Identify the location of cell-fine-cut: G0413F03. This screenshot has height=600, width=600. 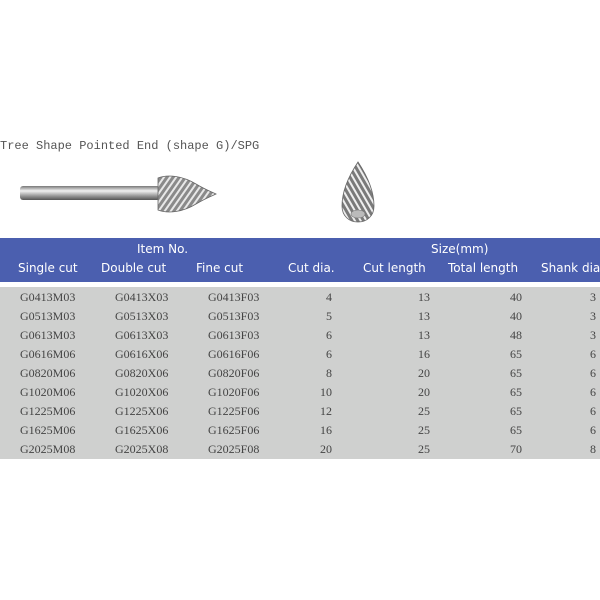
(234, 297).